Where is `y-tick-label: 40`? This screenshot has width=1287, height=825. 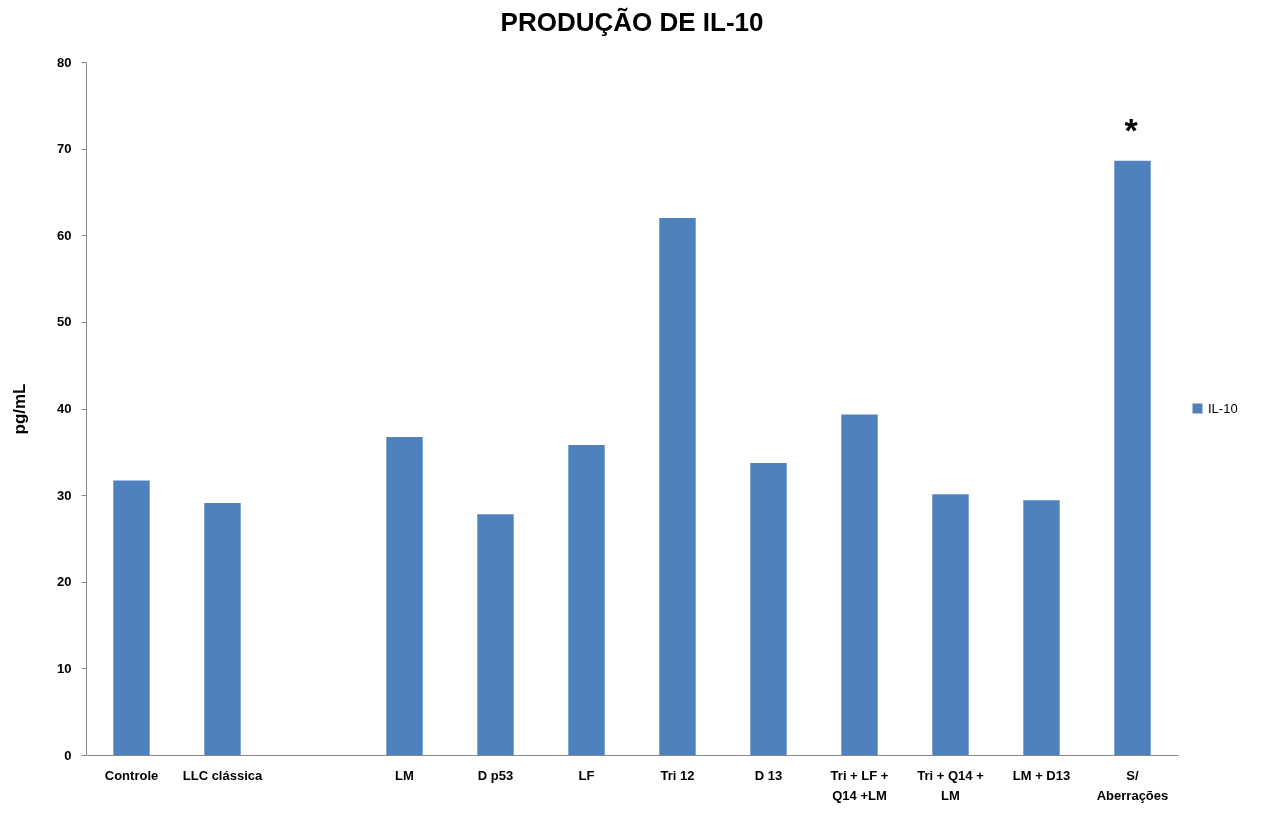
y-tick-label: 40 is located at coordinates (64, 408).